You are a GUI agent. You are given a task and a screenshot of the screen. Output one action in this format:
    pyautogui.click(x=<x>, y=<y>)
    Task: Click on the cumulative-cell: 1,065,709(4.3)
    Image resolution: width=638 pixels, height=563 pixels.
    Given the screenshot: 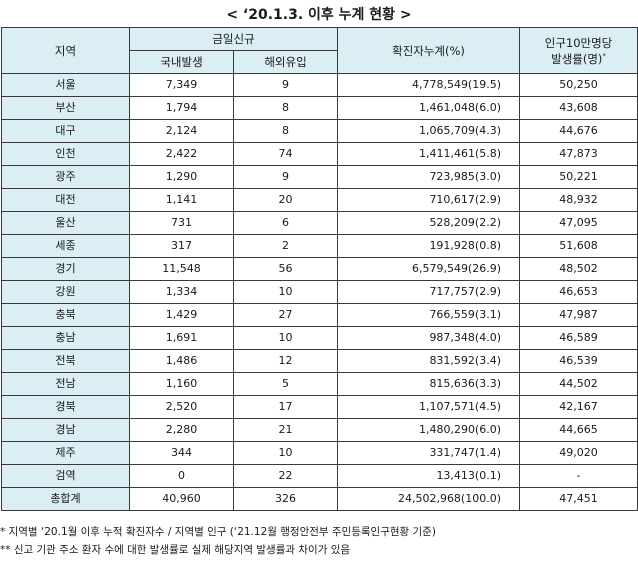 What is the action you would take?
    pyautogui.click(x=429, y=131)
    